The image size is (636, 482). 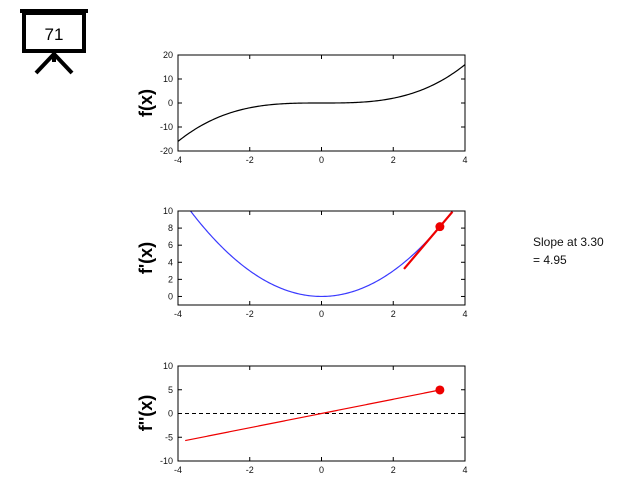 I want to click on fsecond-plot-series-line, so click(x=313, y=415).